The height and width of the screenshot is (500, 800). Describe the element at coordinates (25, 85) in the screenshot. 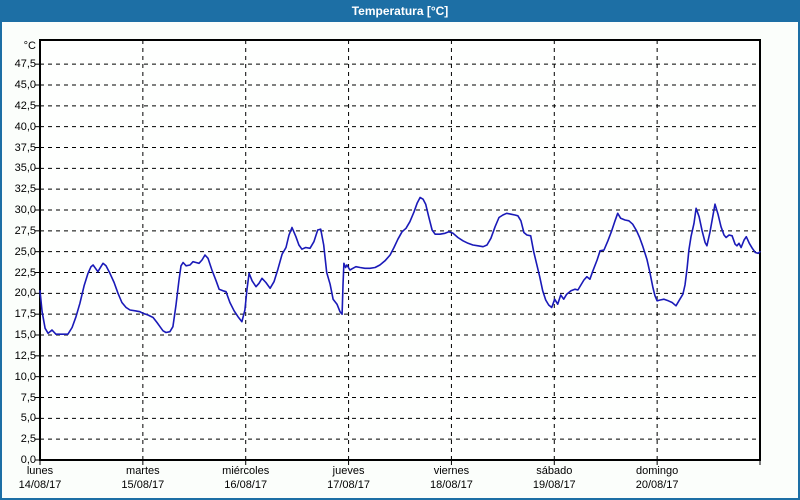

I see `y-tick-label: 45,0` at that location.